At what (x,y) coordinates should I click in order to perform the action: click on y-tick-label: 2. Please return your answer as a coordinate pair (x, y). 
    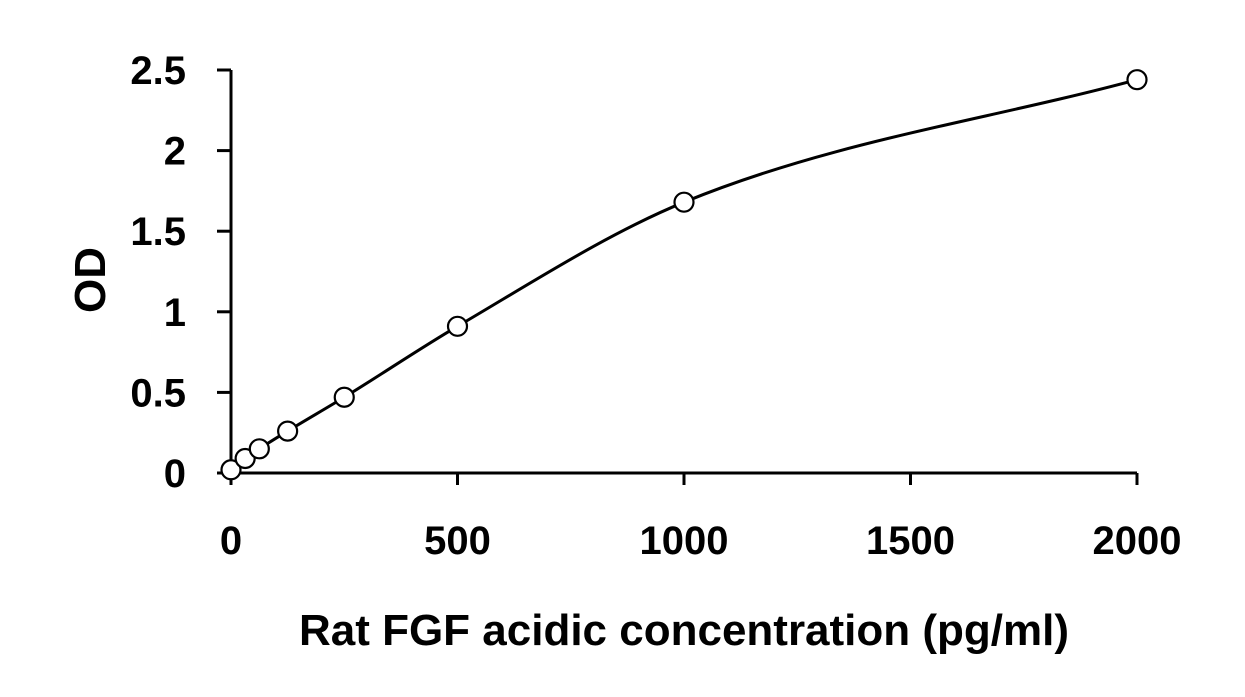
    Looking at the image, I should click on (175, 152).